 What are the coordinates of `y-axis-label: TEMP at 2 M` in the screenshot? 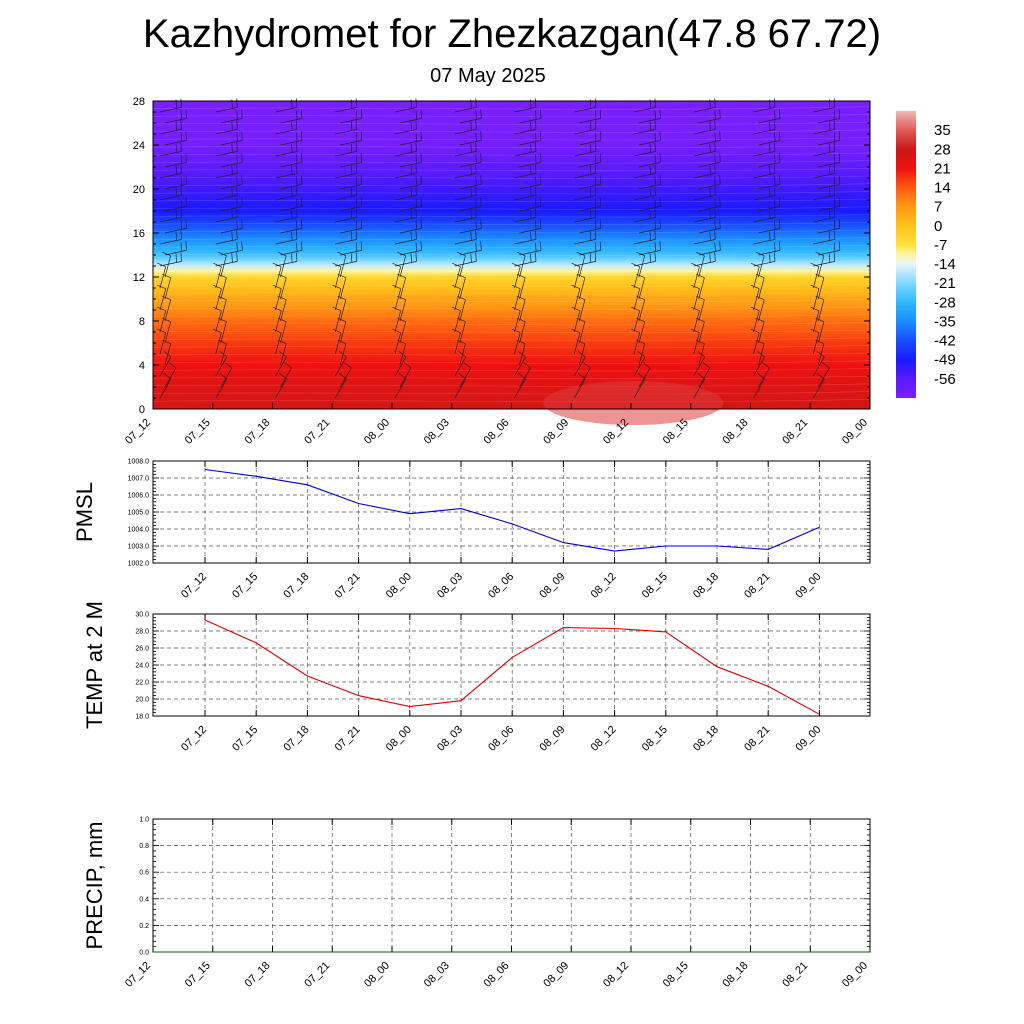 It's located at (94, 665).